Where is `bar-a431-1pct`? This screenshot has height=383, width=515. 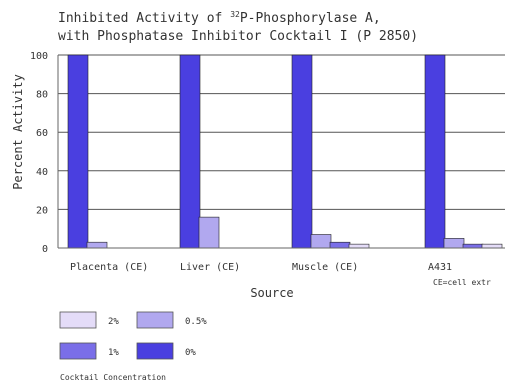
bar-a431-1pct is located at coordinates (473, 246).